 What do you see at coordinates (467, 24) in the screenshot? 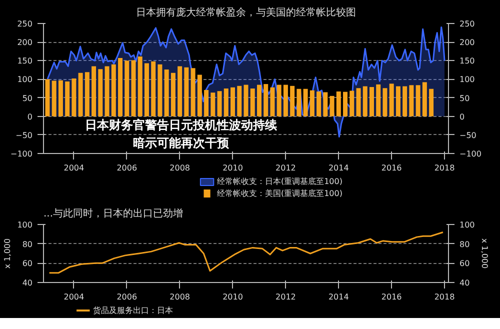
I see `y2-tick-label: 250` at bounding box center [467, 24].